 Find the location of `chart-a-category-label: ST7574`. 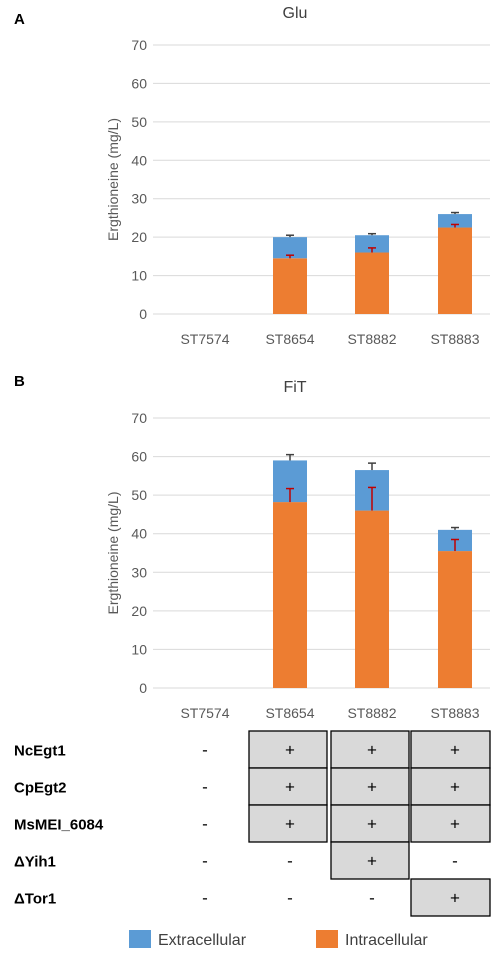

chart-a-category-label: ST7574 is located at coordinates (204, 339).